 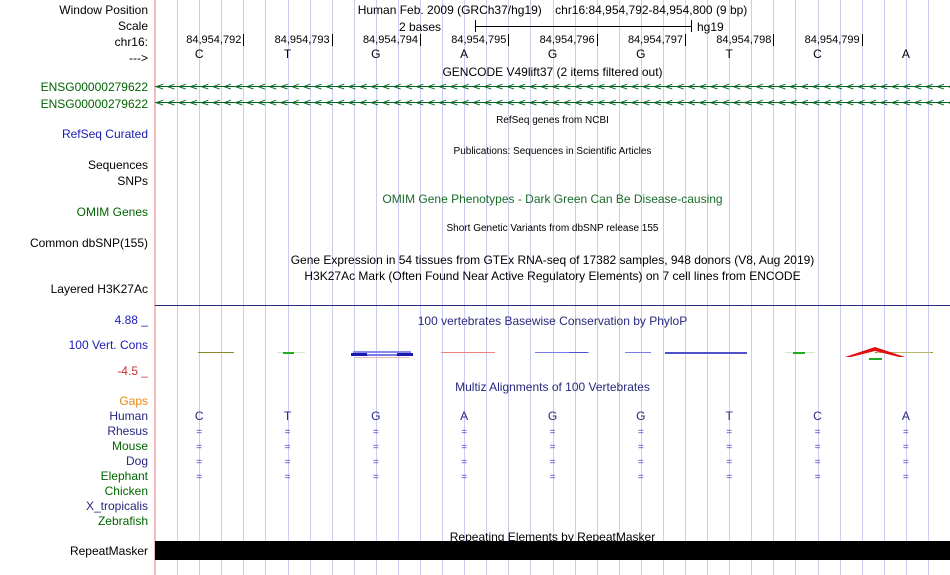 What do you see at coordinates (128, 416) in the screenshot?
I see `label-species-human: Human` at bounding box center [128, 416].